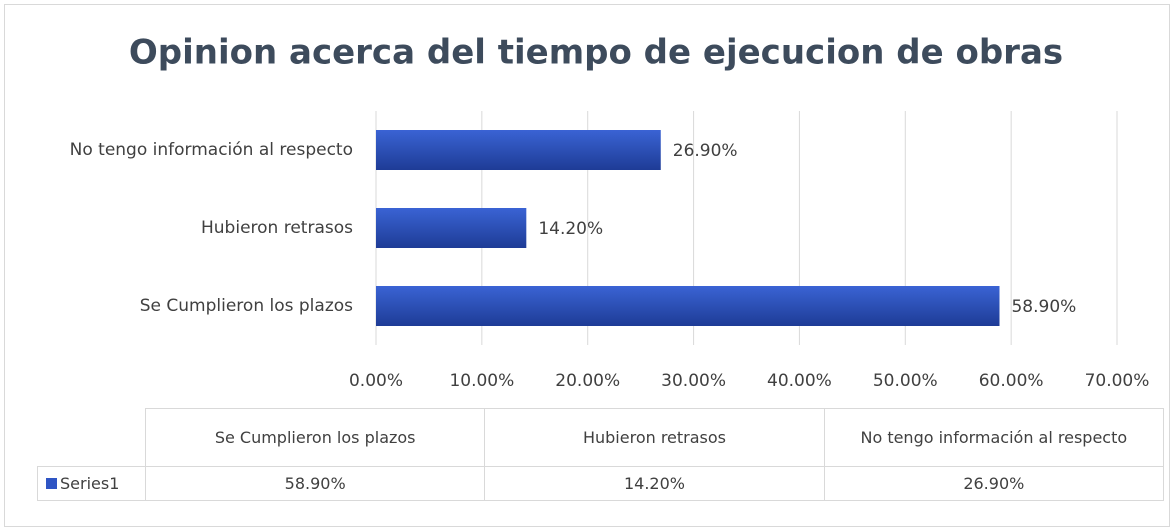 Image resolution: width=1174 pixels, height=531 pixels. I want to click on y-tick-label: Se Cumplieron los plazos, so click(246, 306).